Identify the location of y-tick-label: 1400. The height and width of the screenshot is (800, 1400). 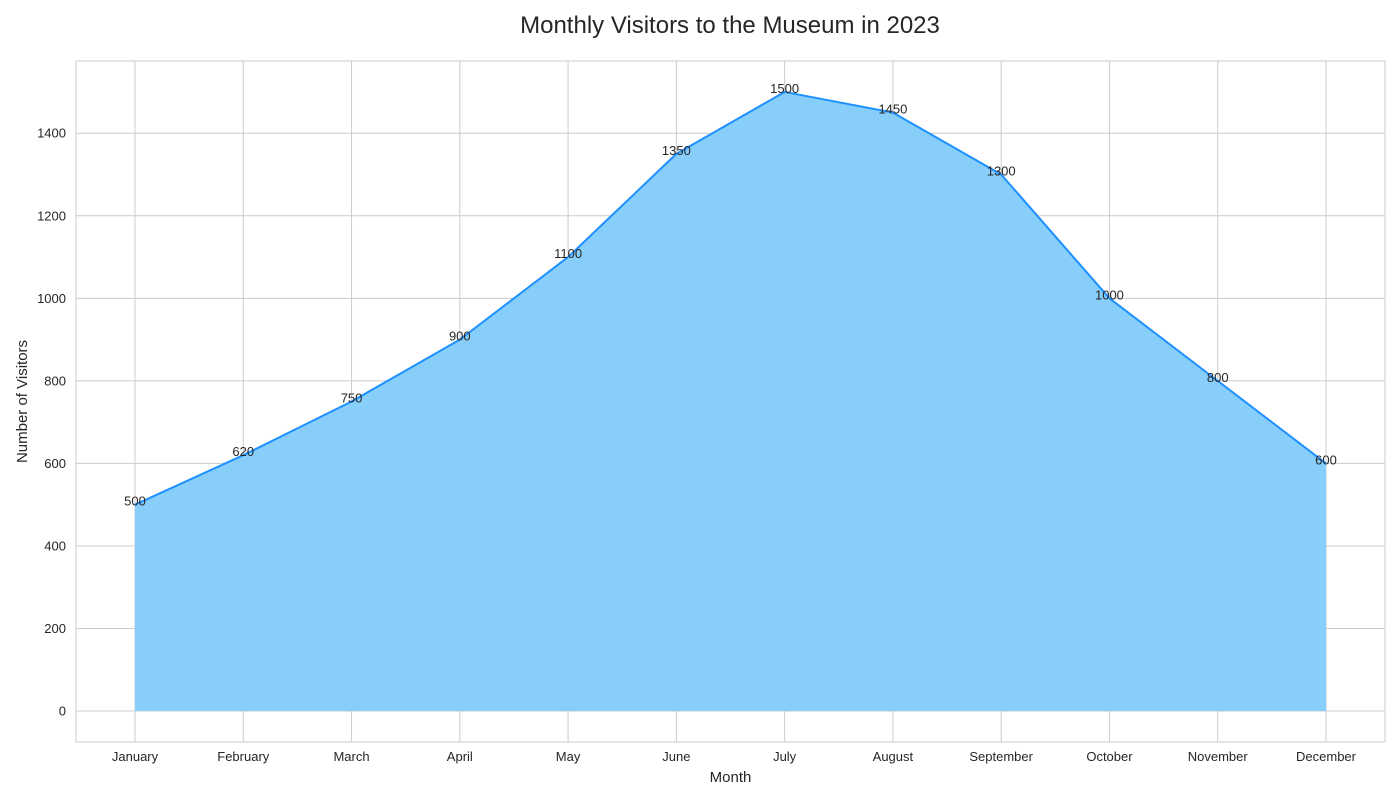
(51, 133).